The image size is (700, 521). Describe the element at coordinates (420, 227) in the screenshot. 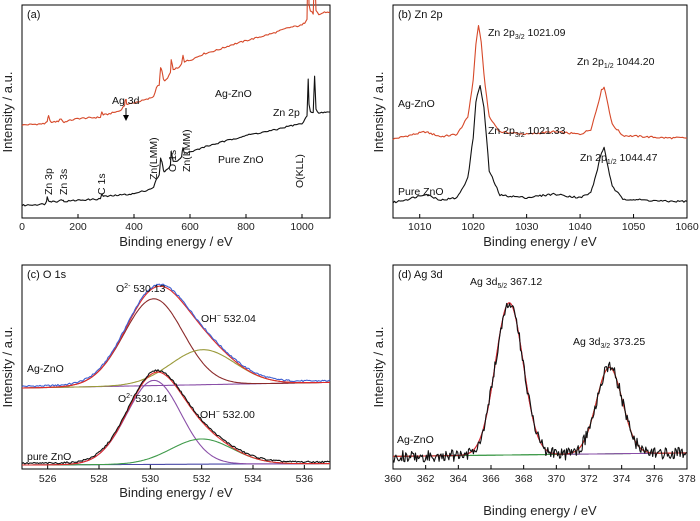

I see `x-tick-label: 1010` at that location.